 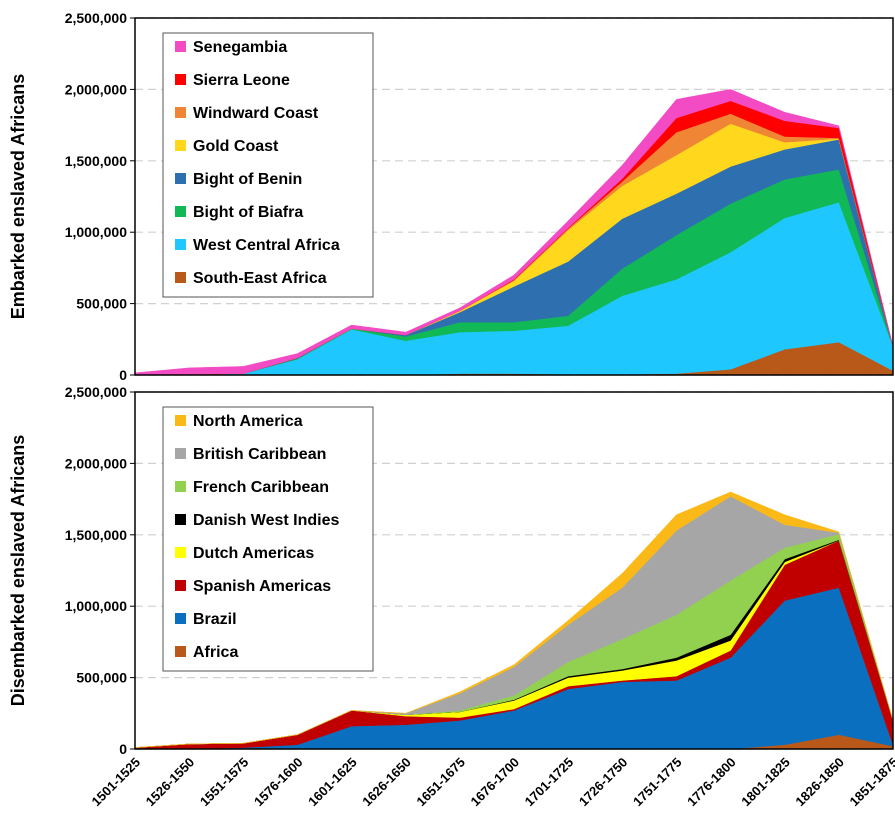 What do you see at coordinates (116, 782) in the screenshot?
I see `x-tick-label: 1501-1525` at bounding box center [116, 782].